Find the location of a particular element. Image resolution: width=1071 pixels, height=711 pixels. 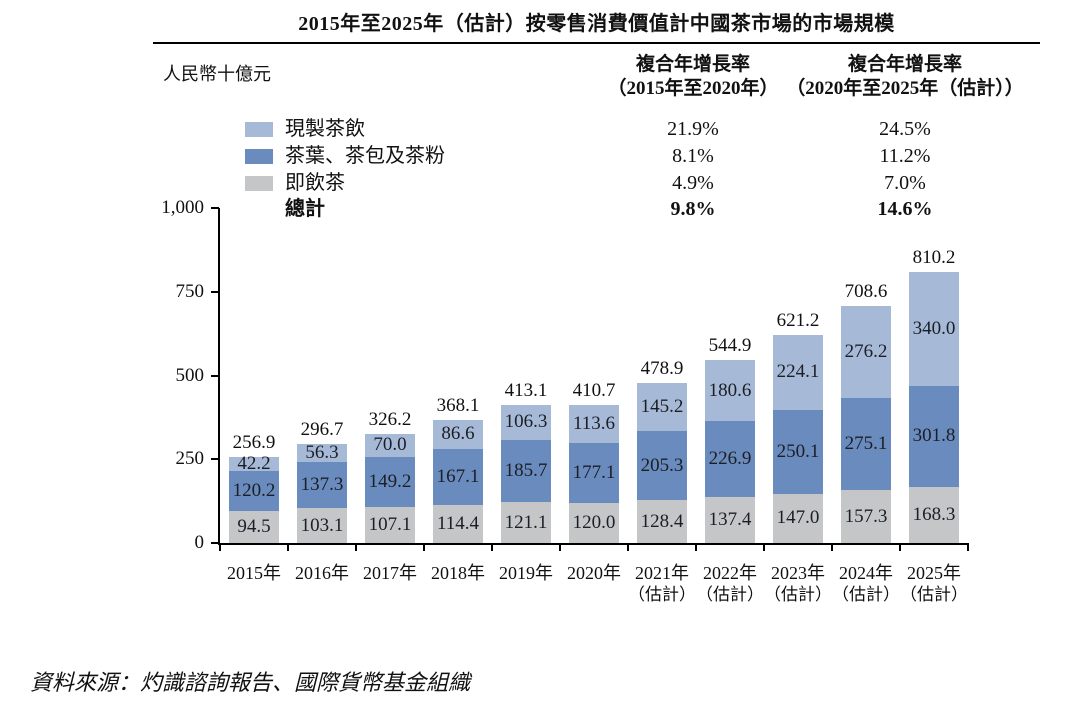

bar-slot: 326.2 70.0 149.2 107.1 is located at coordinates (390, 375).